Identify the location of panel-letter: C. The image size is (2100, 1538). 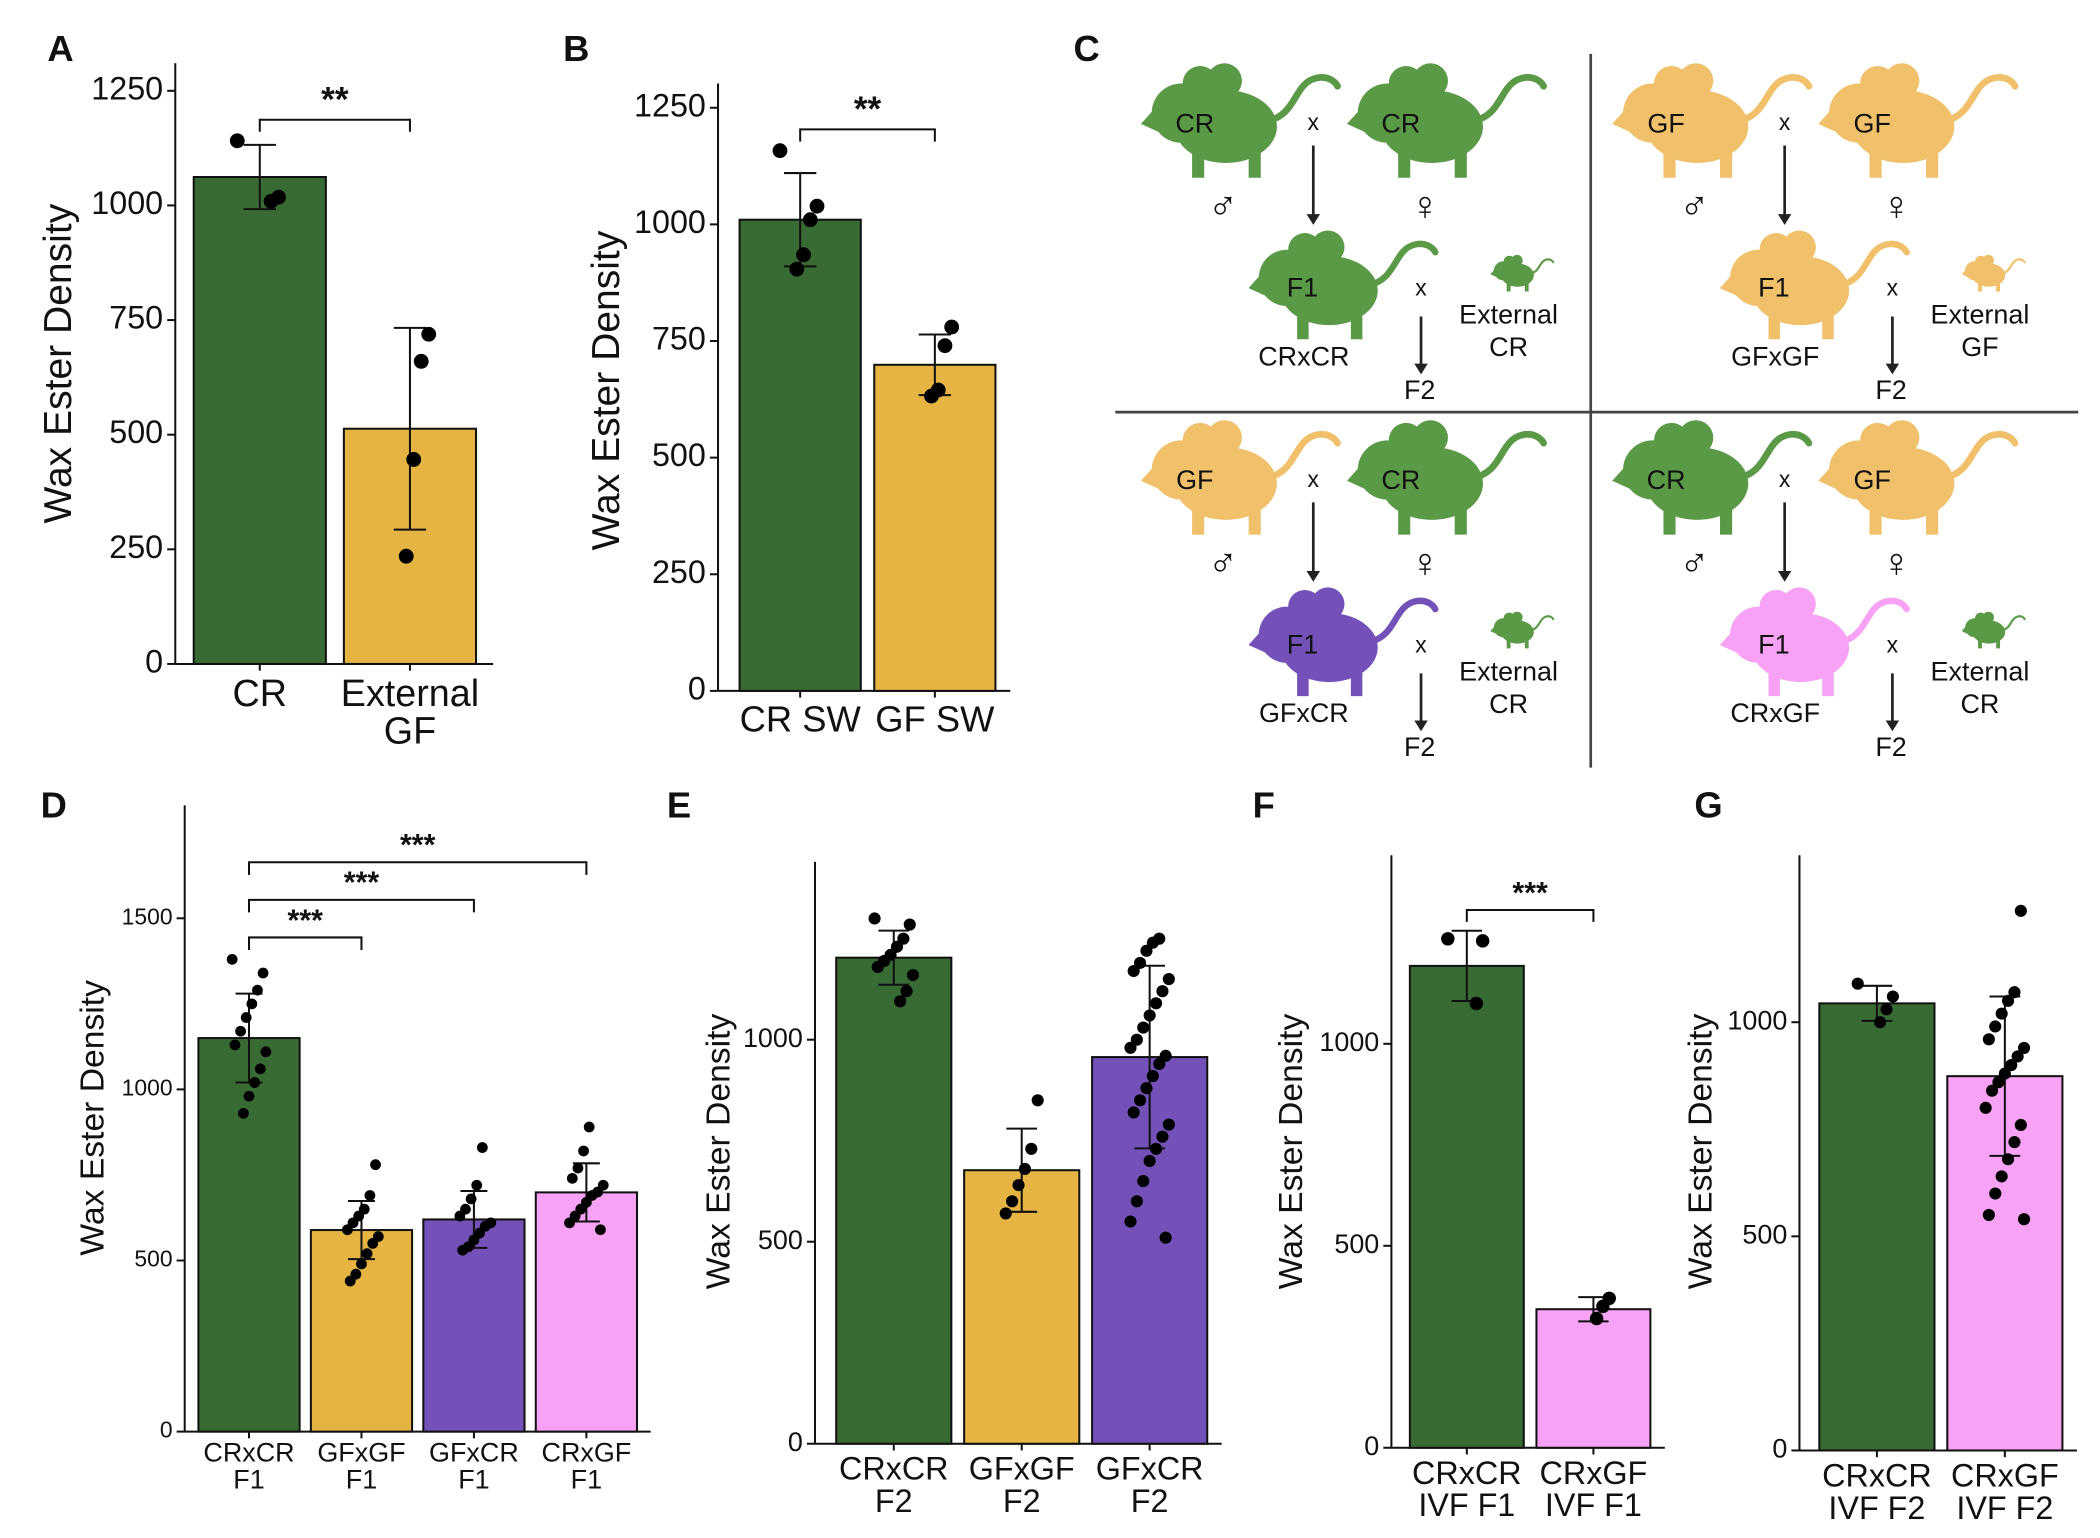
(1087, 48).